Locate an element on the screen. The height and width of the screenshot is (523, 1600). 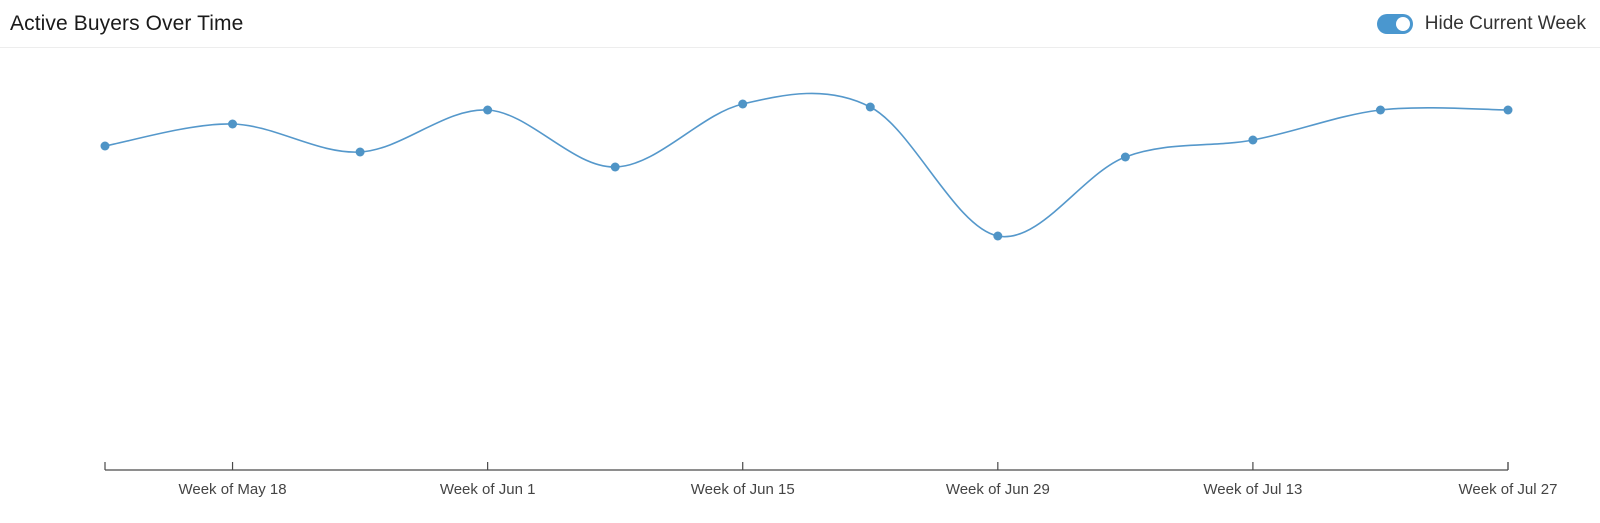
toggle-label: Hide Current Week is located at coordinates (1505, 23).